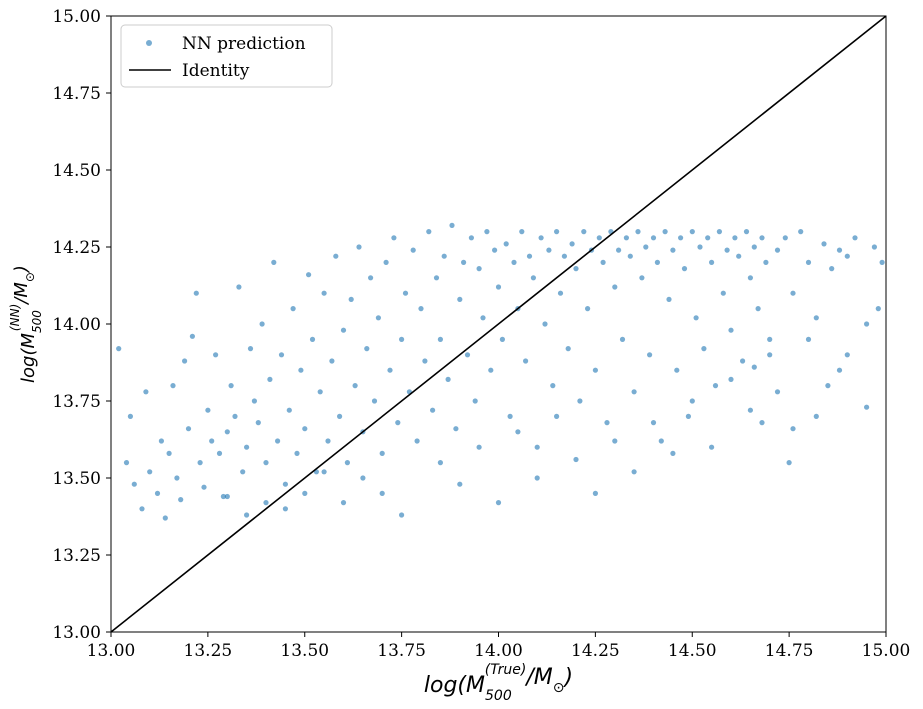 The height and width of the screenshot is (709, 923). What do you see at coordinates (76, 633) in the screenshot?
I see `y-tick-label: 13.00` at bounding box center [76, 633].